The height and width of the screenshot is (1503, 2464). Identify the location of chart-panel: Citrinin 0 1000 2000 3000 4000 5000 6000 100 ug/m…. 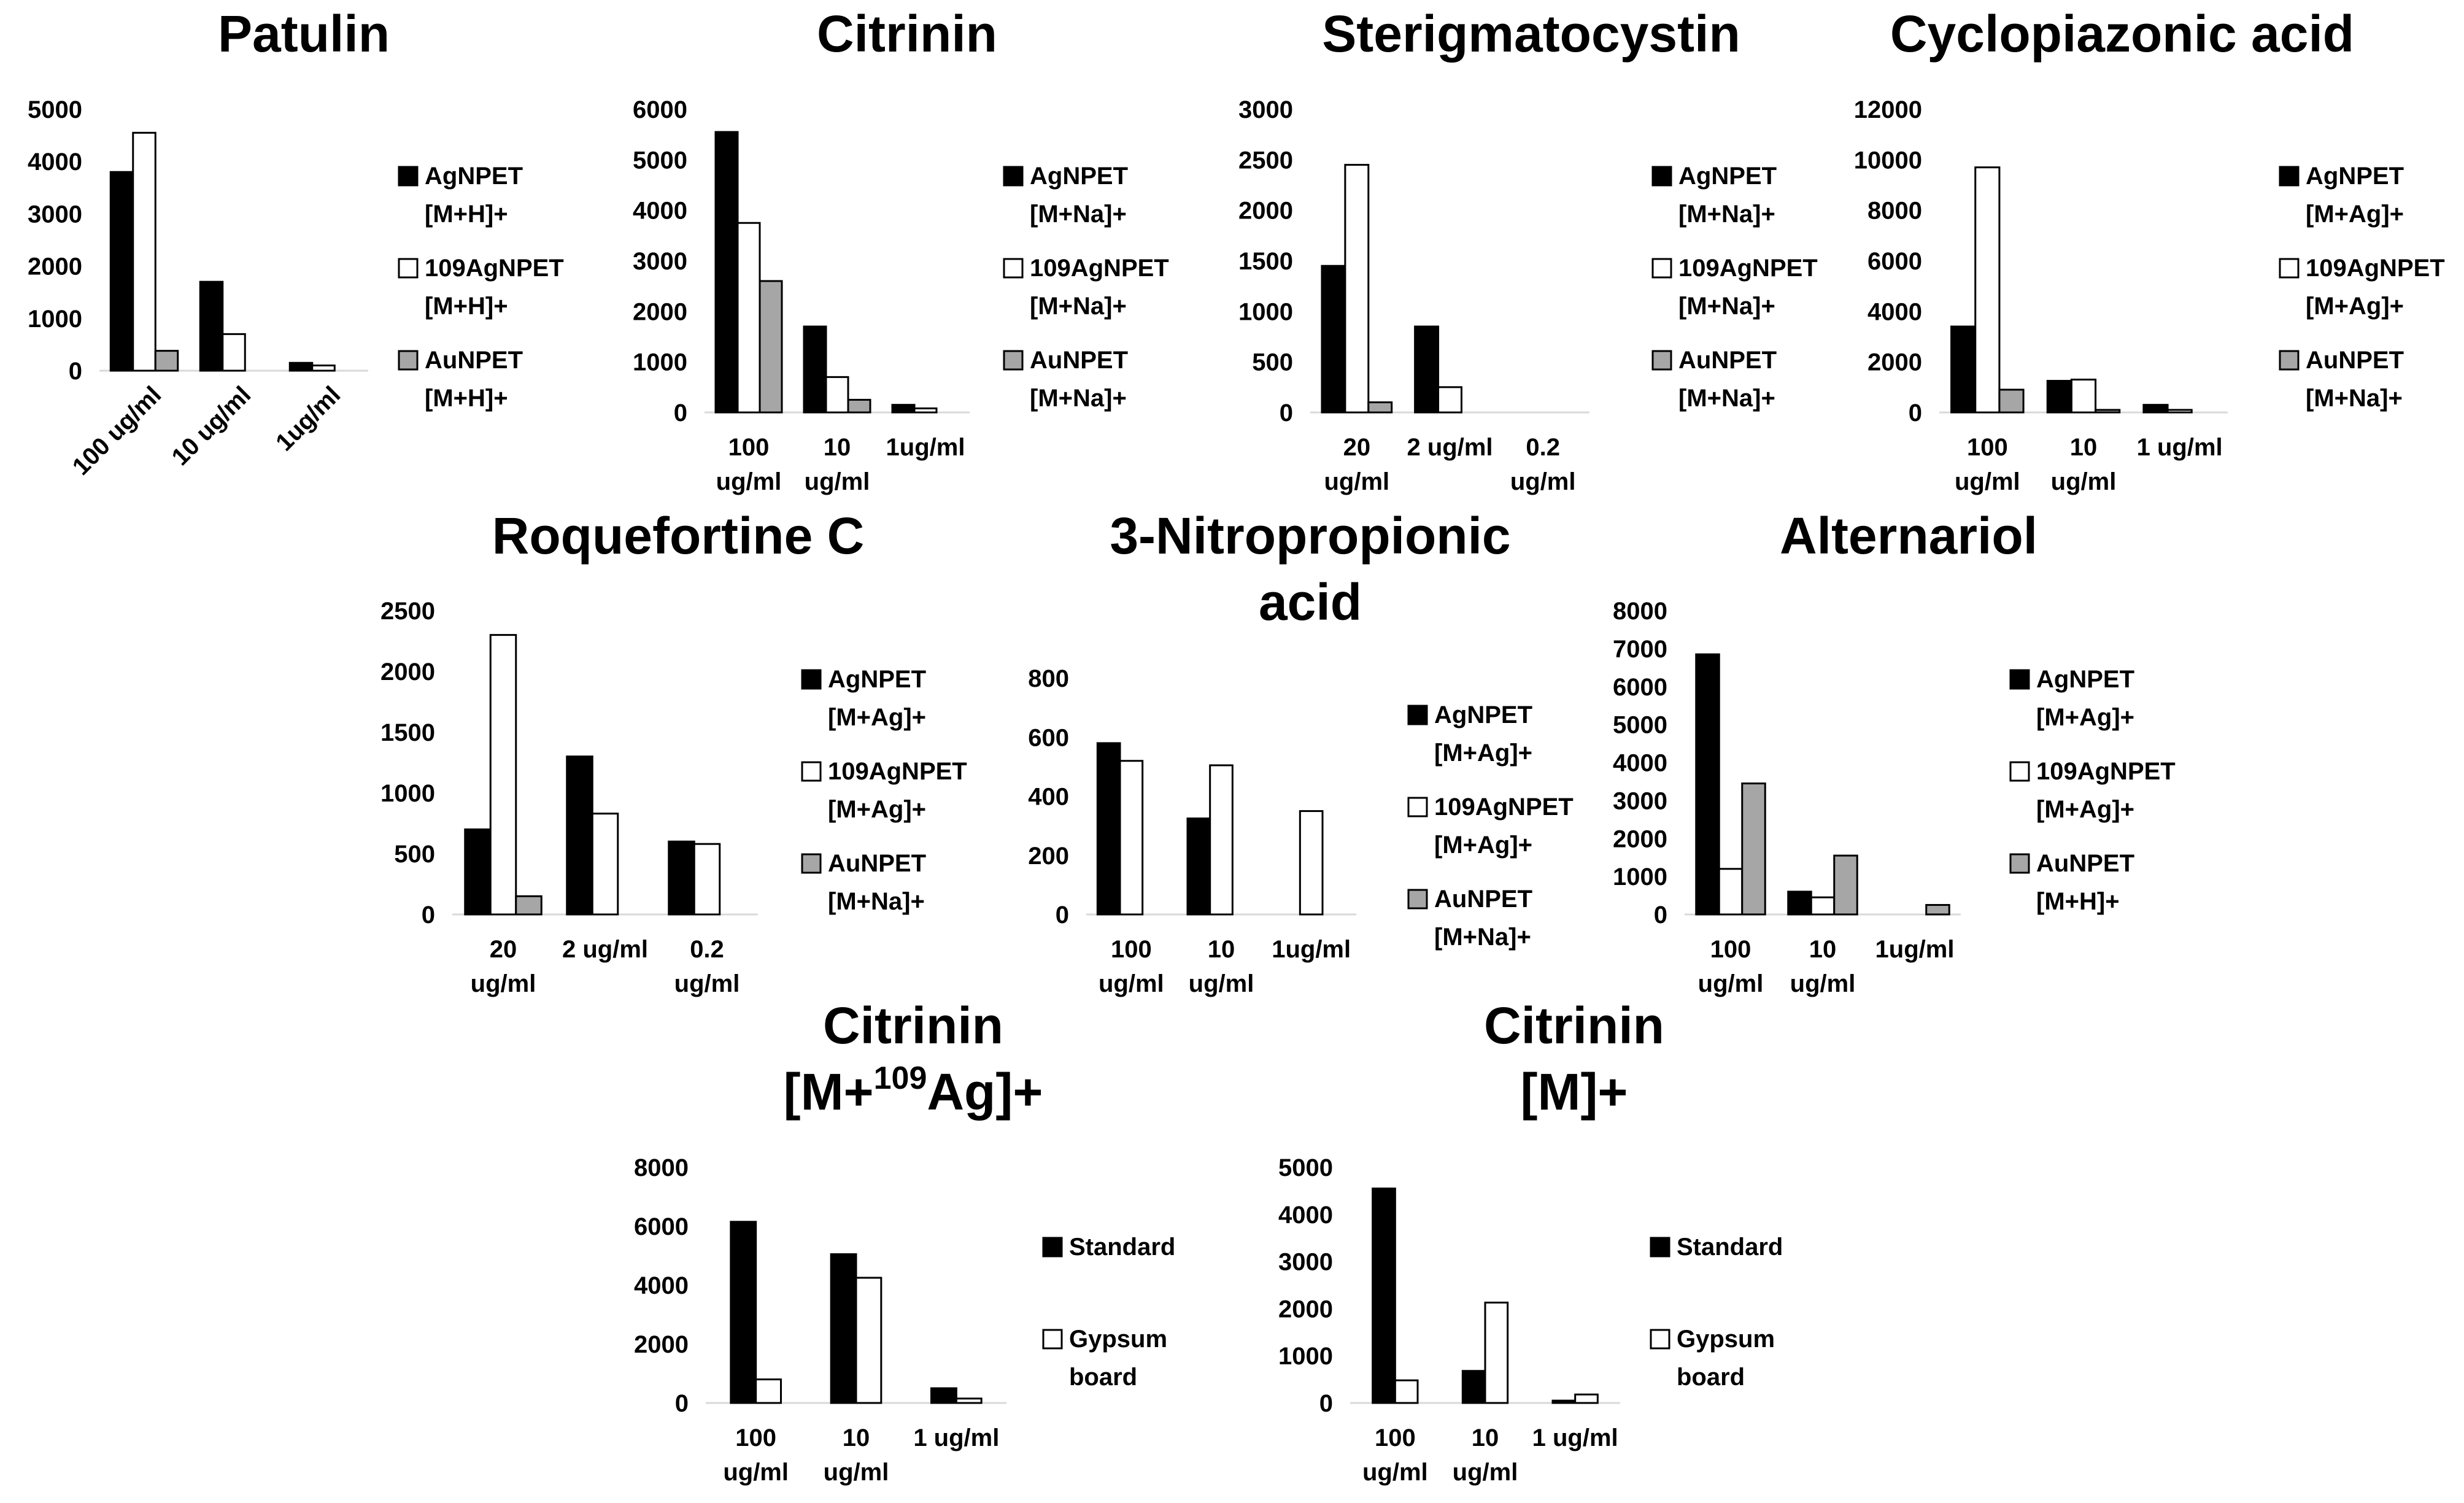
(901, 250).